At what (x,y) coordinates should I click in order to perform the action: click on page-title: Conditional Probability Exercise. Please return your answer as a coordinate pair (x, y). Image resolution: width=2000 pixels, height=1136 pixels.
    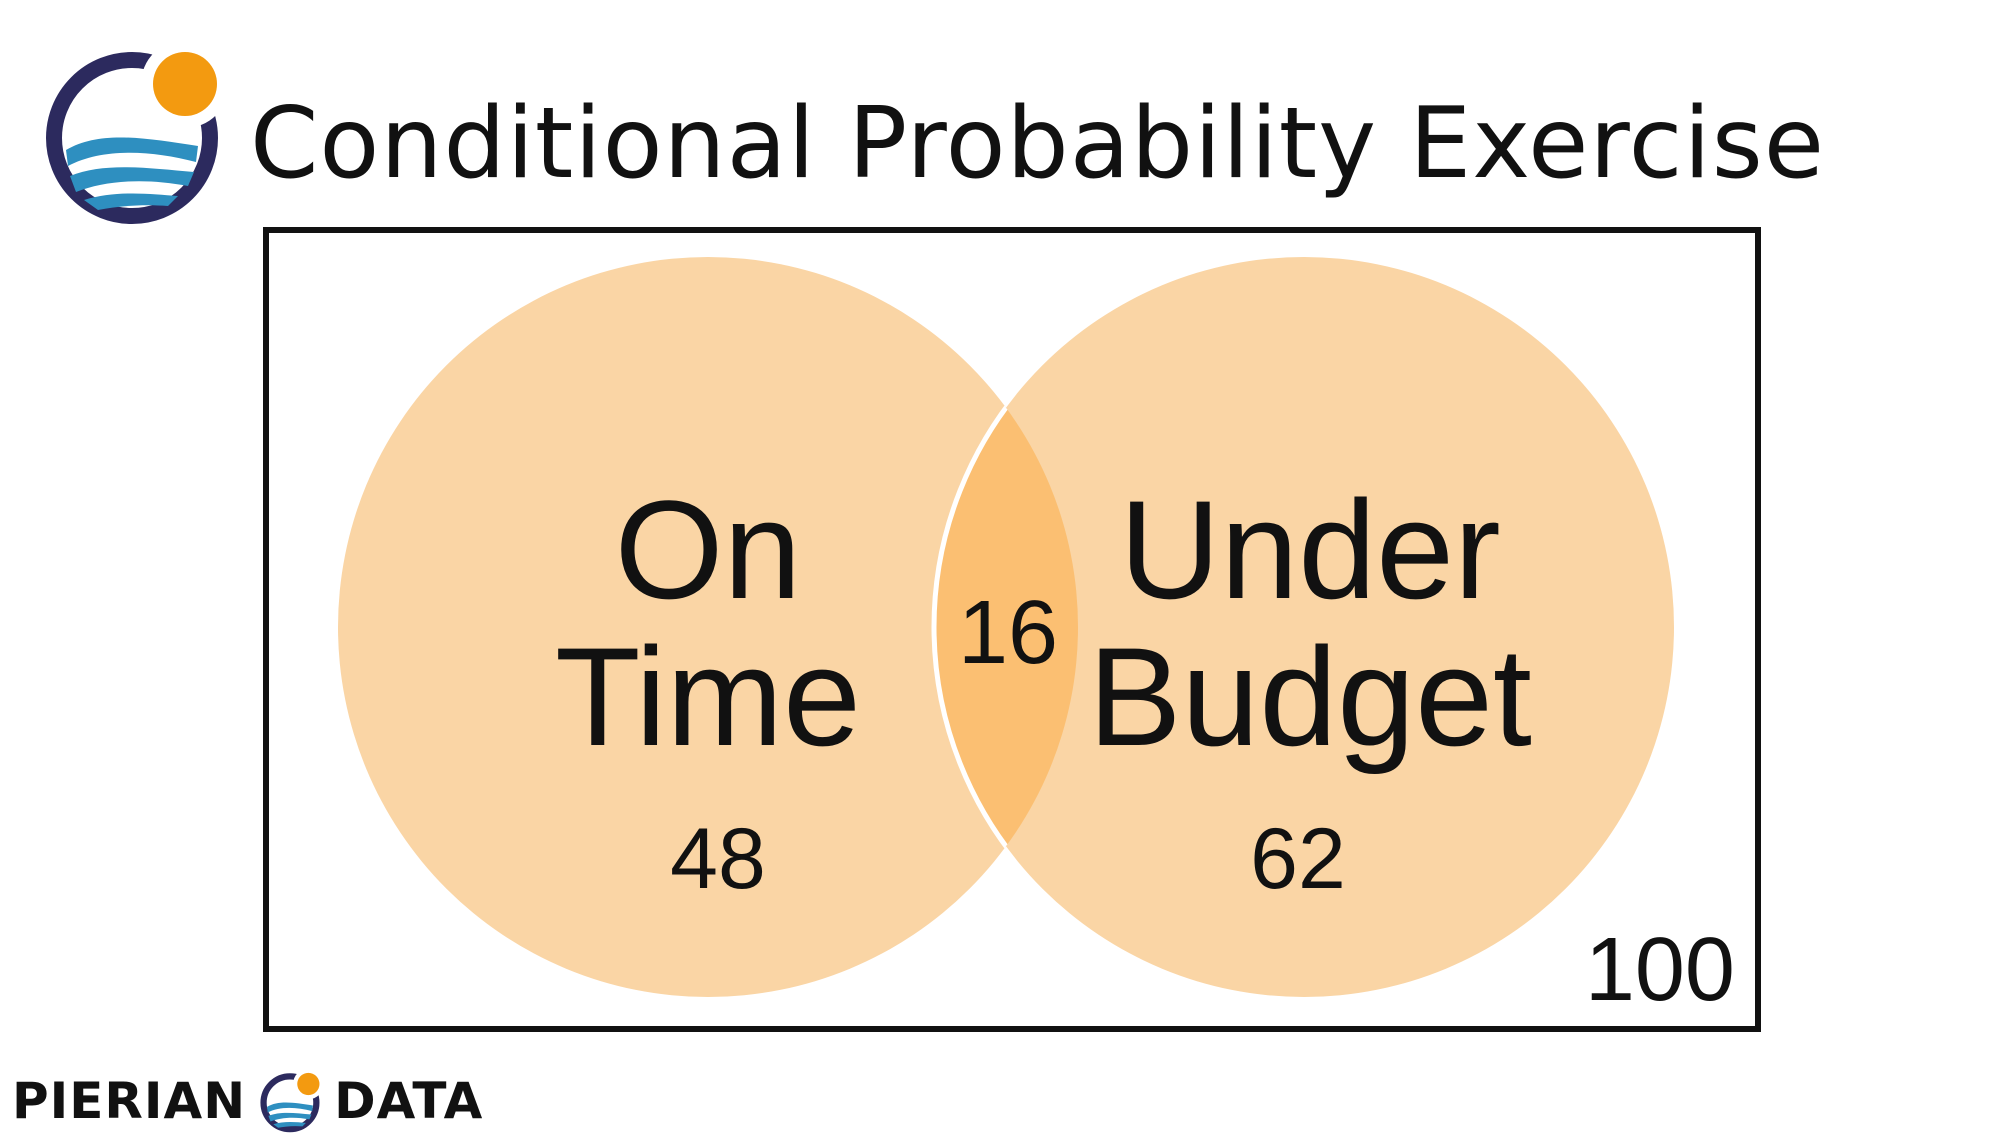
    Looking at the image, I should click on (1038, 144).